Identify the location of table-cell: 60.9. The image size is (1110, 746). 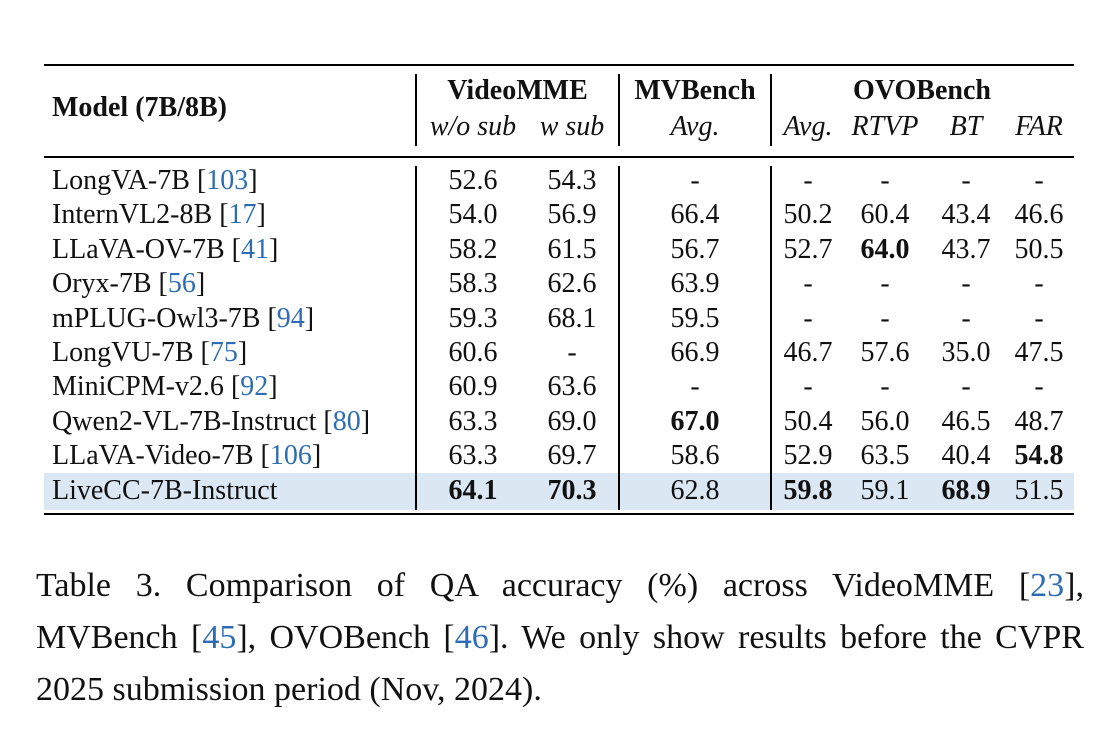
(473, 387).